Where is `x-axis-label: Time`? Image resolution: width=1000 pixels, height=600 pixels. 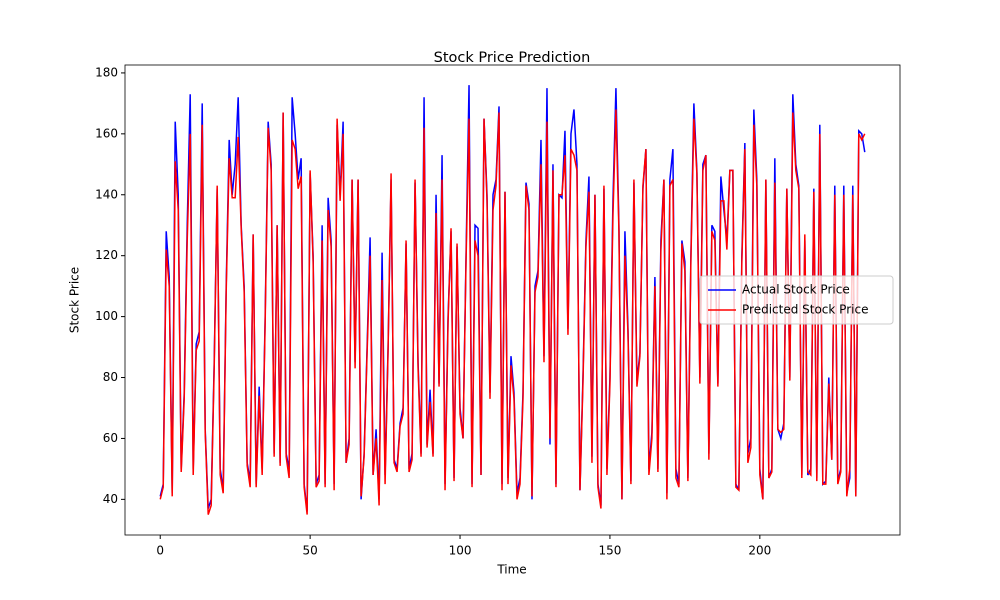 x-axis-label: Time is located at coordinates (511, 570).